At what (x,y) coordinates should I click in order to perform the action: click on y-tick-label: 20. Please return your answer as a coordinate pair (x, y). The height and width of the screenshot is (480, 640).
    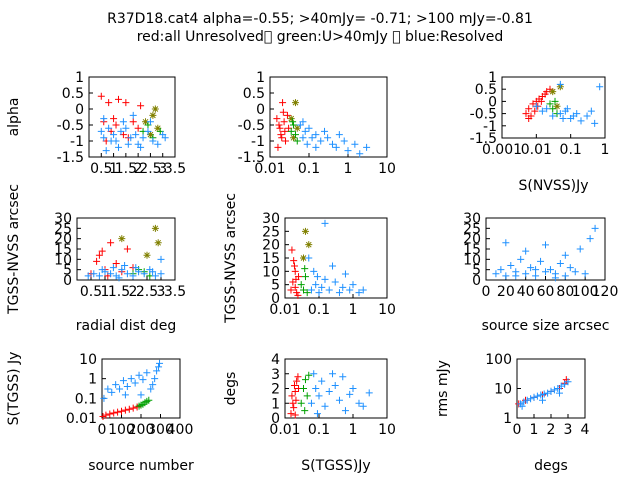
    Looking at the image, I should click on (63, 240).